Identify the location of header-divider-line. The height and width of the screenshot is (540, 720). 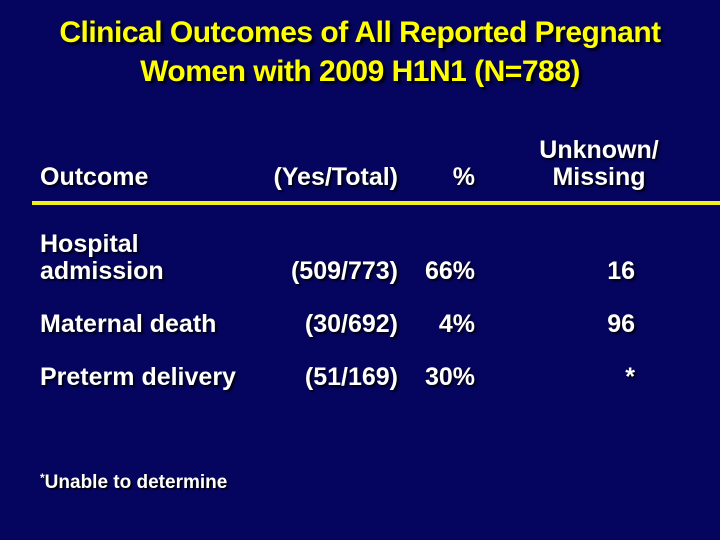
(376, 203).